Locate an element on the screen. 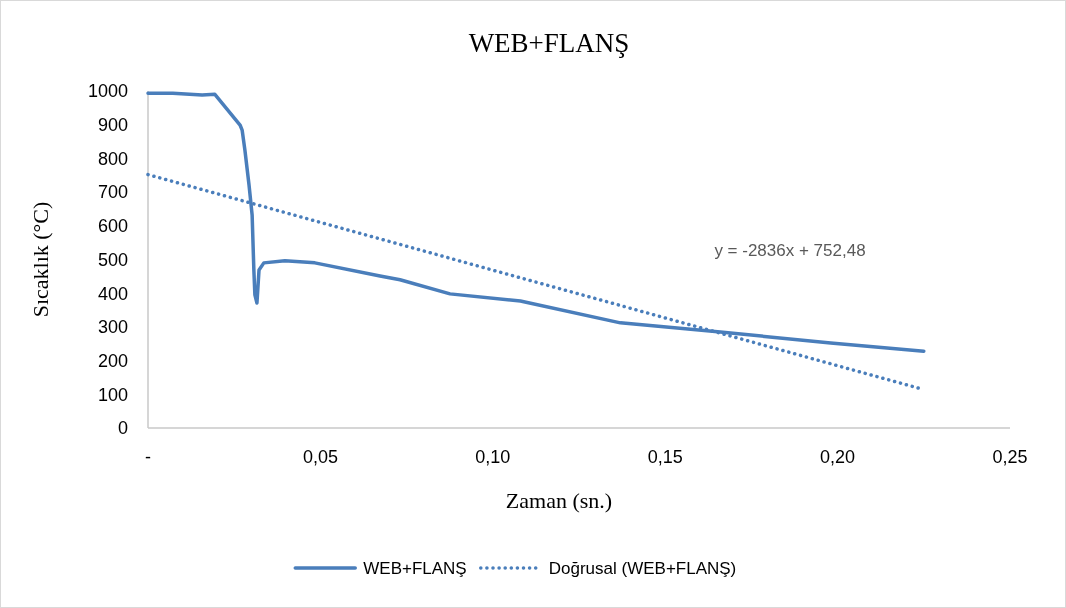  x-axis-title: Zaman (sn.) is located at coordinates (559, 500).